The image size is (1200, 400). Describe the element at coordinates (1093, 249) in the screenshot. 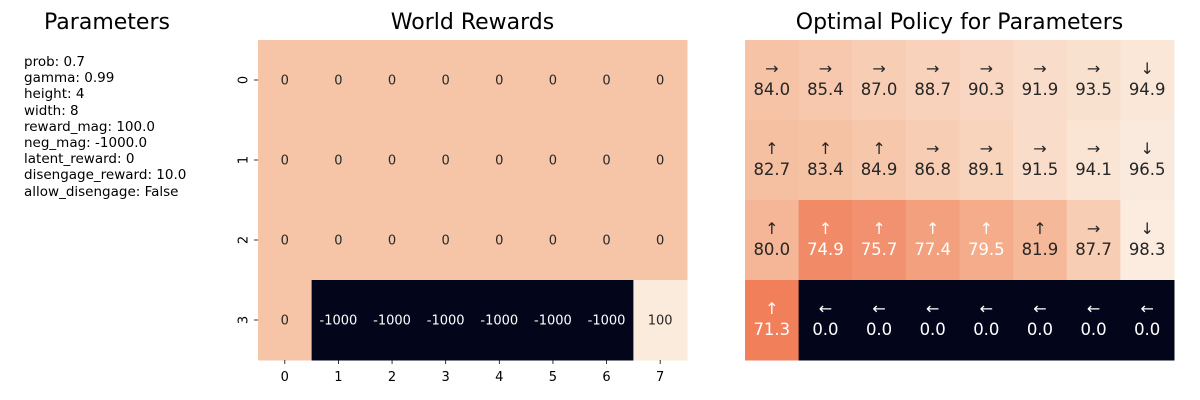

I see `cell-value-label: 87.7` at that location.